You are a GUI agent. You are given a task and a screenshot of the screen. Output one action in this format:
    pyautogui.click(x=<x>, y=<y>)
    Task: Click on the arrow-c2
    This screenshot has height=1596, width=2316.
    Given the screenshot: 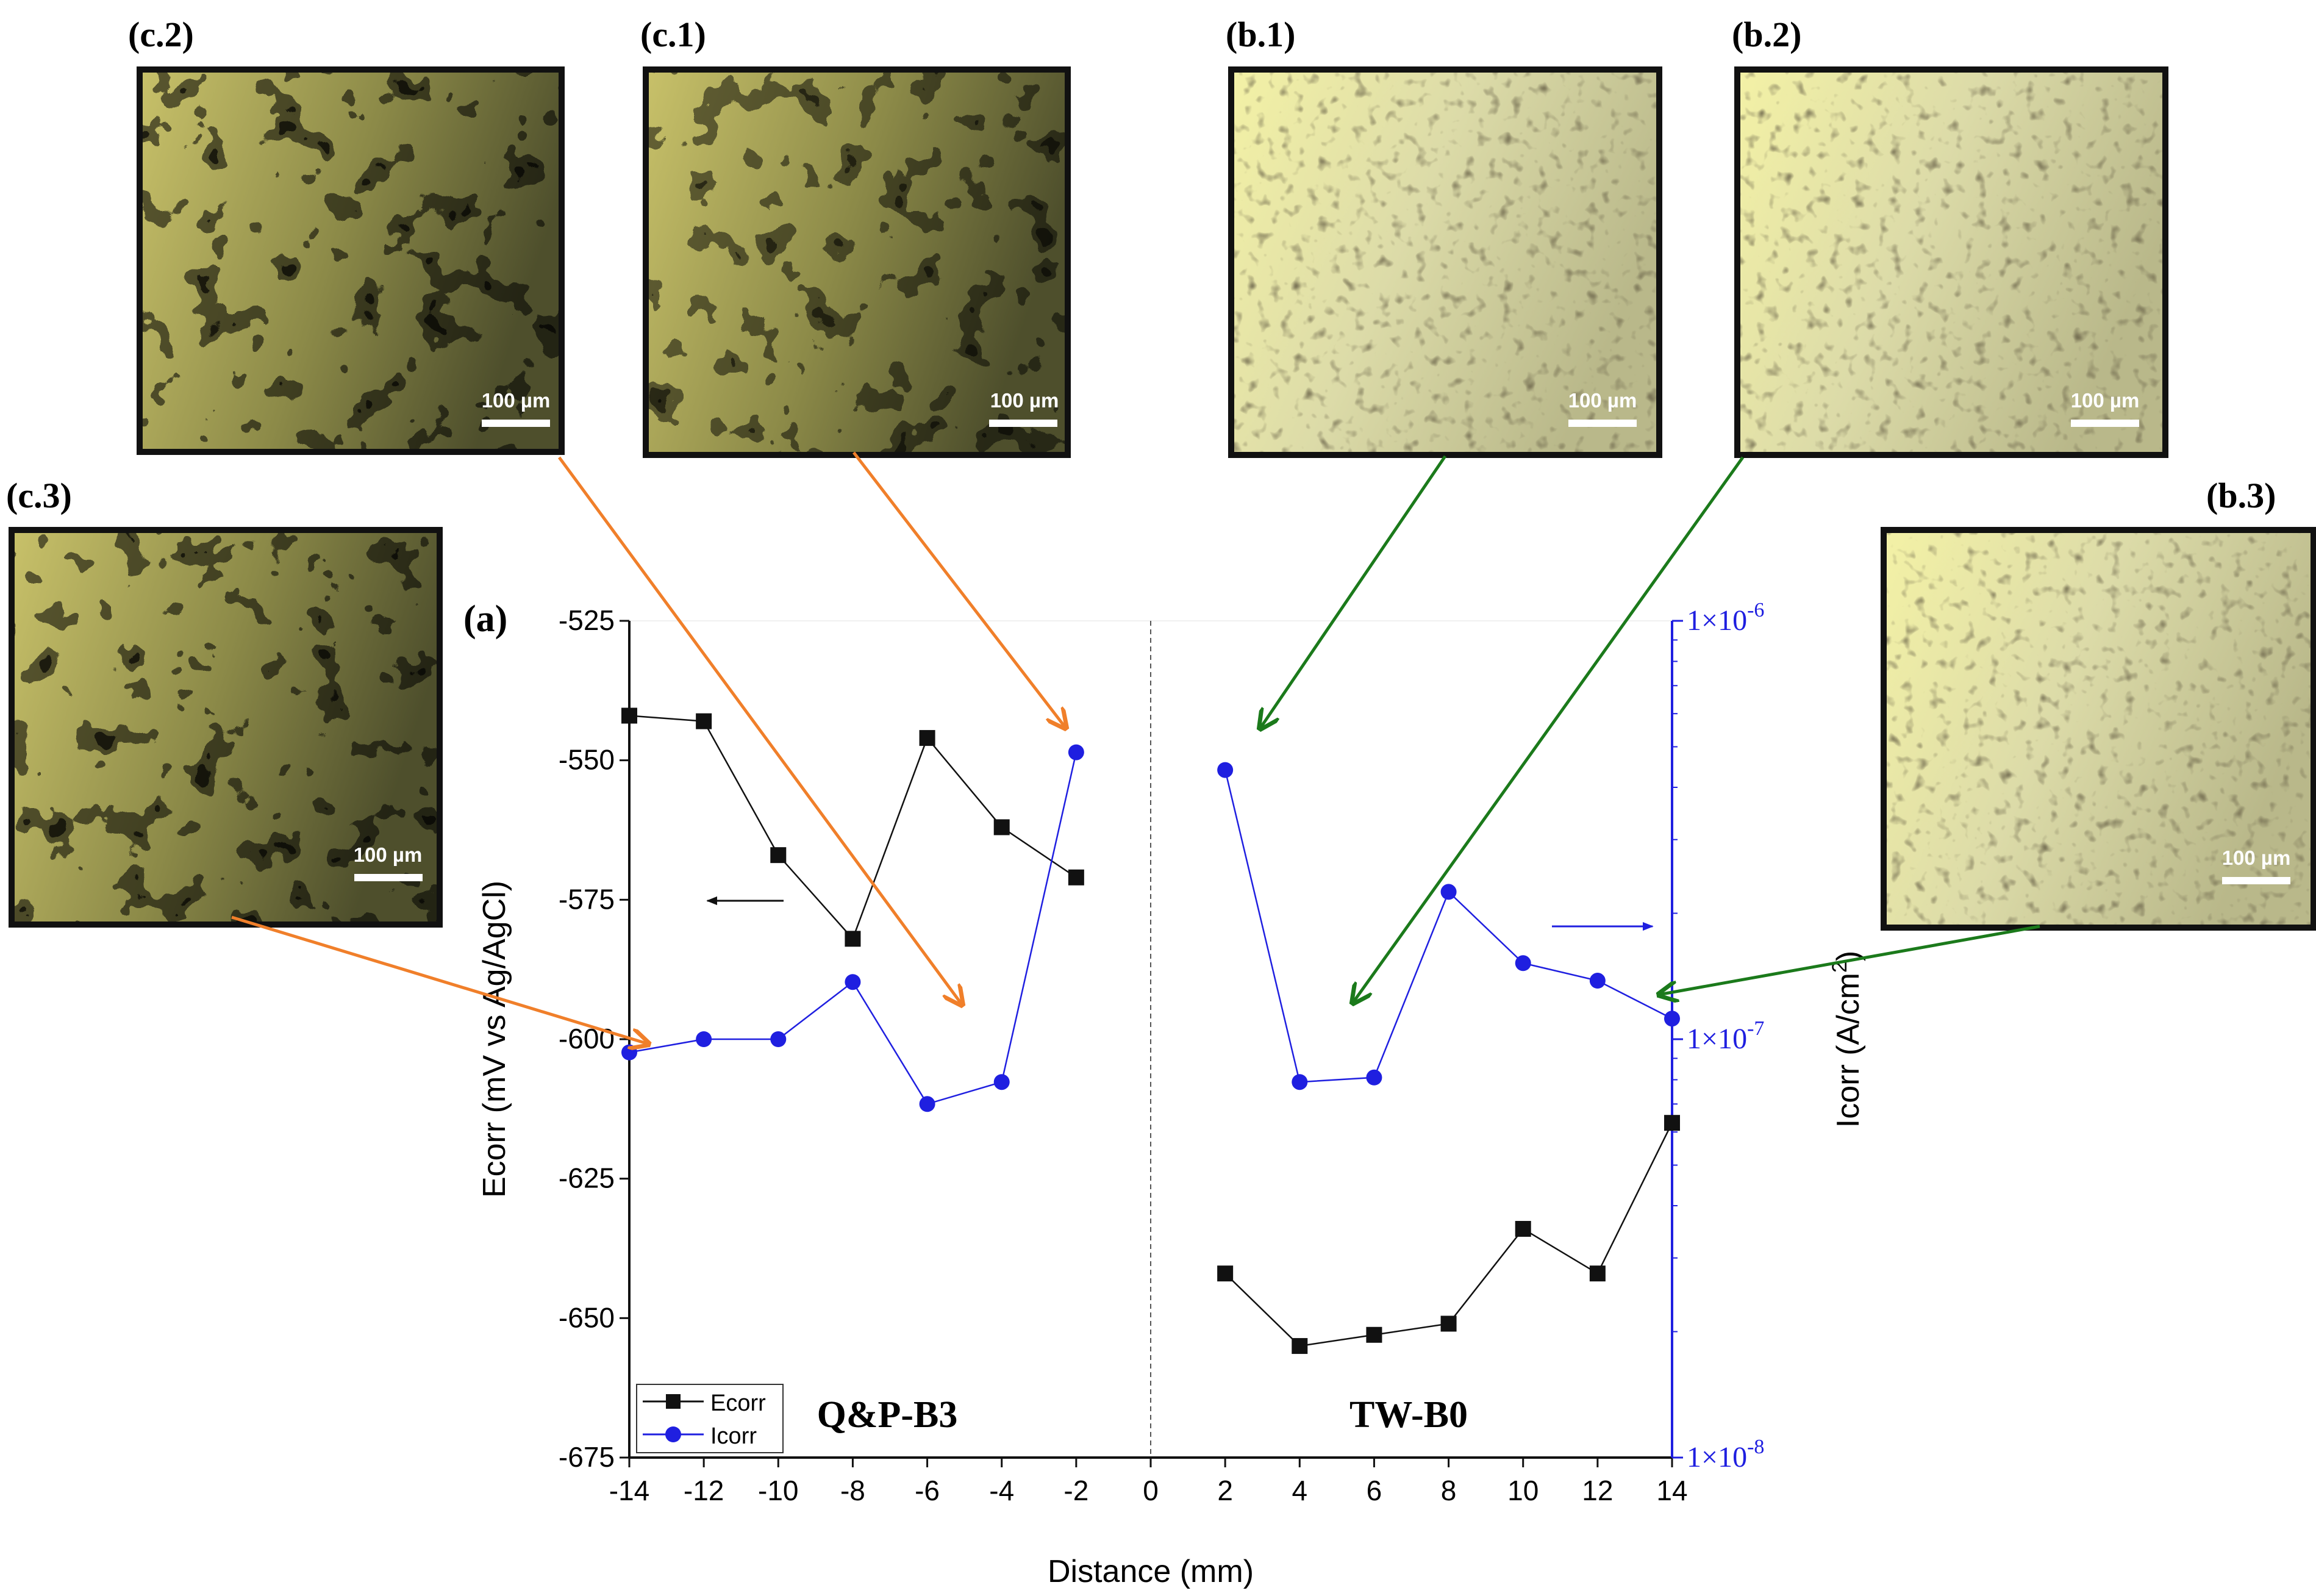 What is the action you would take?
    pyautogui.click(x=759, y=730)
    